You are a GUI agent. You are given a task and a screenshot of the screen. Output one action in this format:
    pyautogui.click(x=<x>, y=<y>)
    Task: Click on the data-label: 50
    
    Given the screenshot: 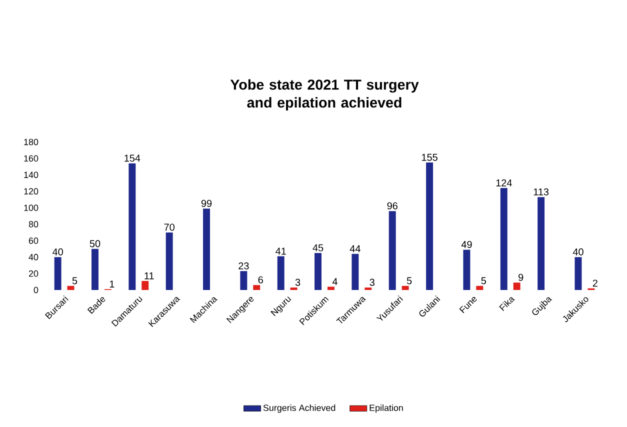 What is the action you would take?
    pyautogui.click(x=95, y=244)
    